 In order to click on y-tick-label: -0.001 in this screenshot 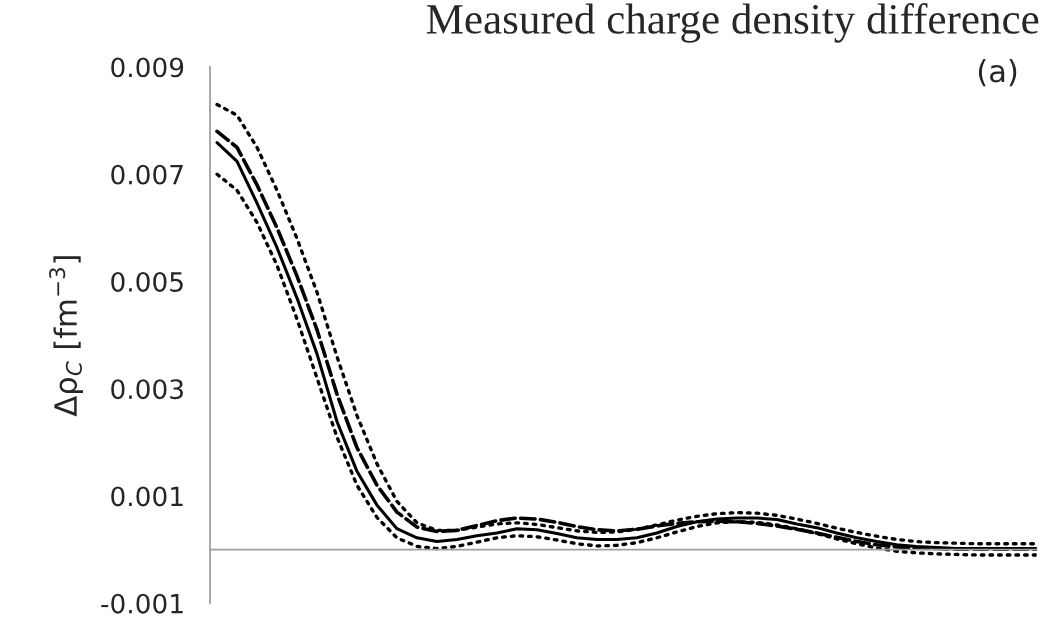, I will do `click(142, 603)`.